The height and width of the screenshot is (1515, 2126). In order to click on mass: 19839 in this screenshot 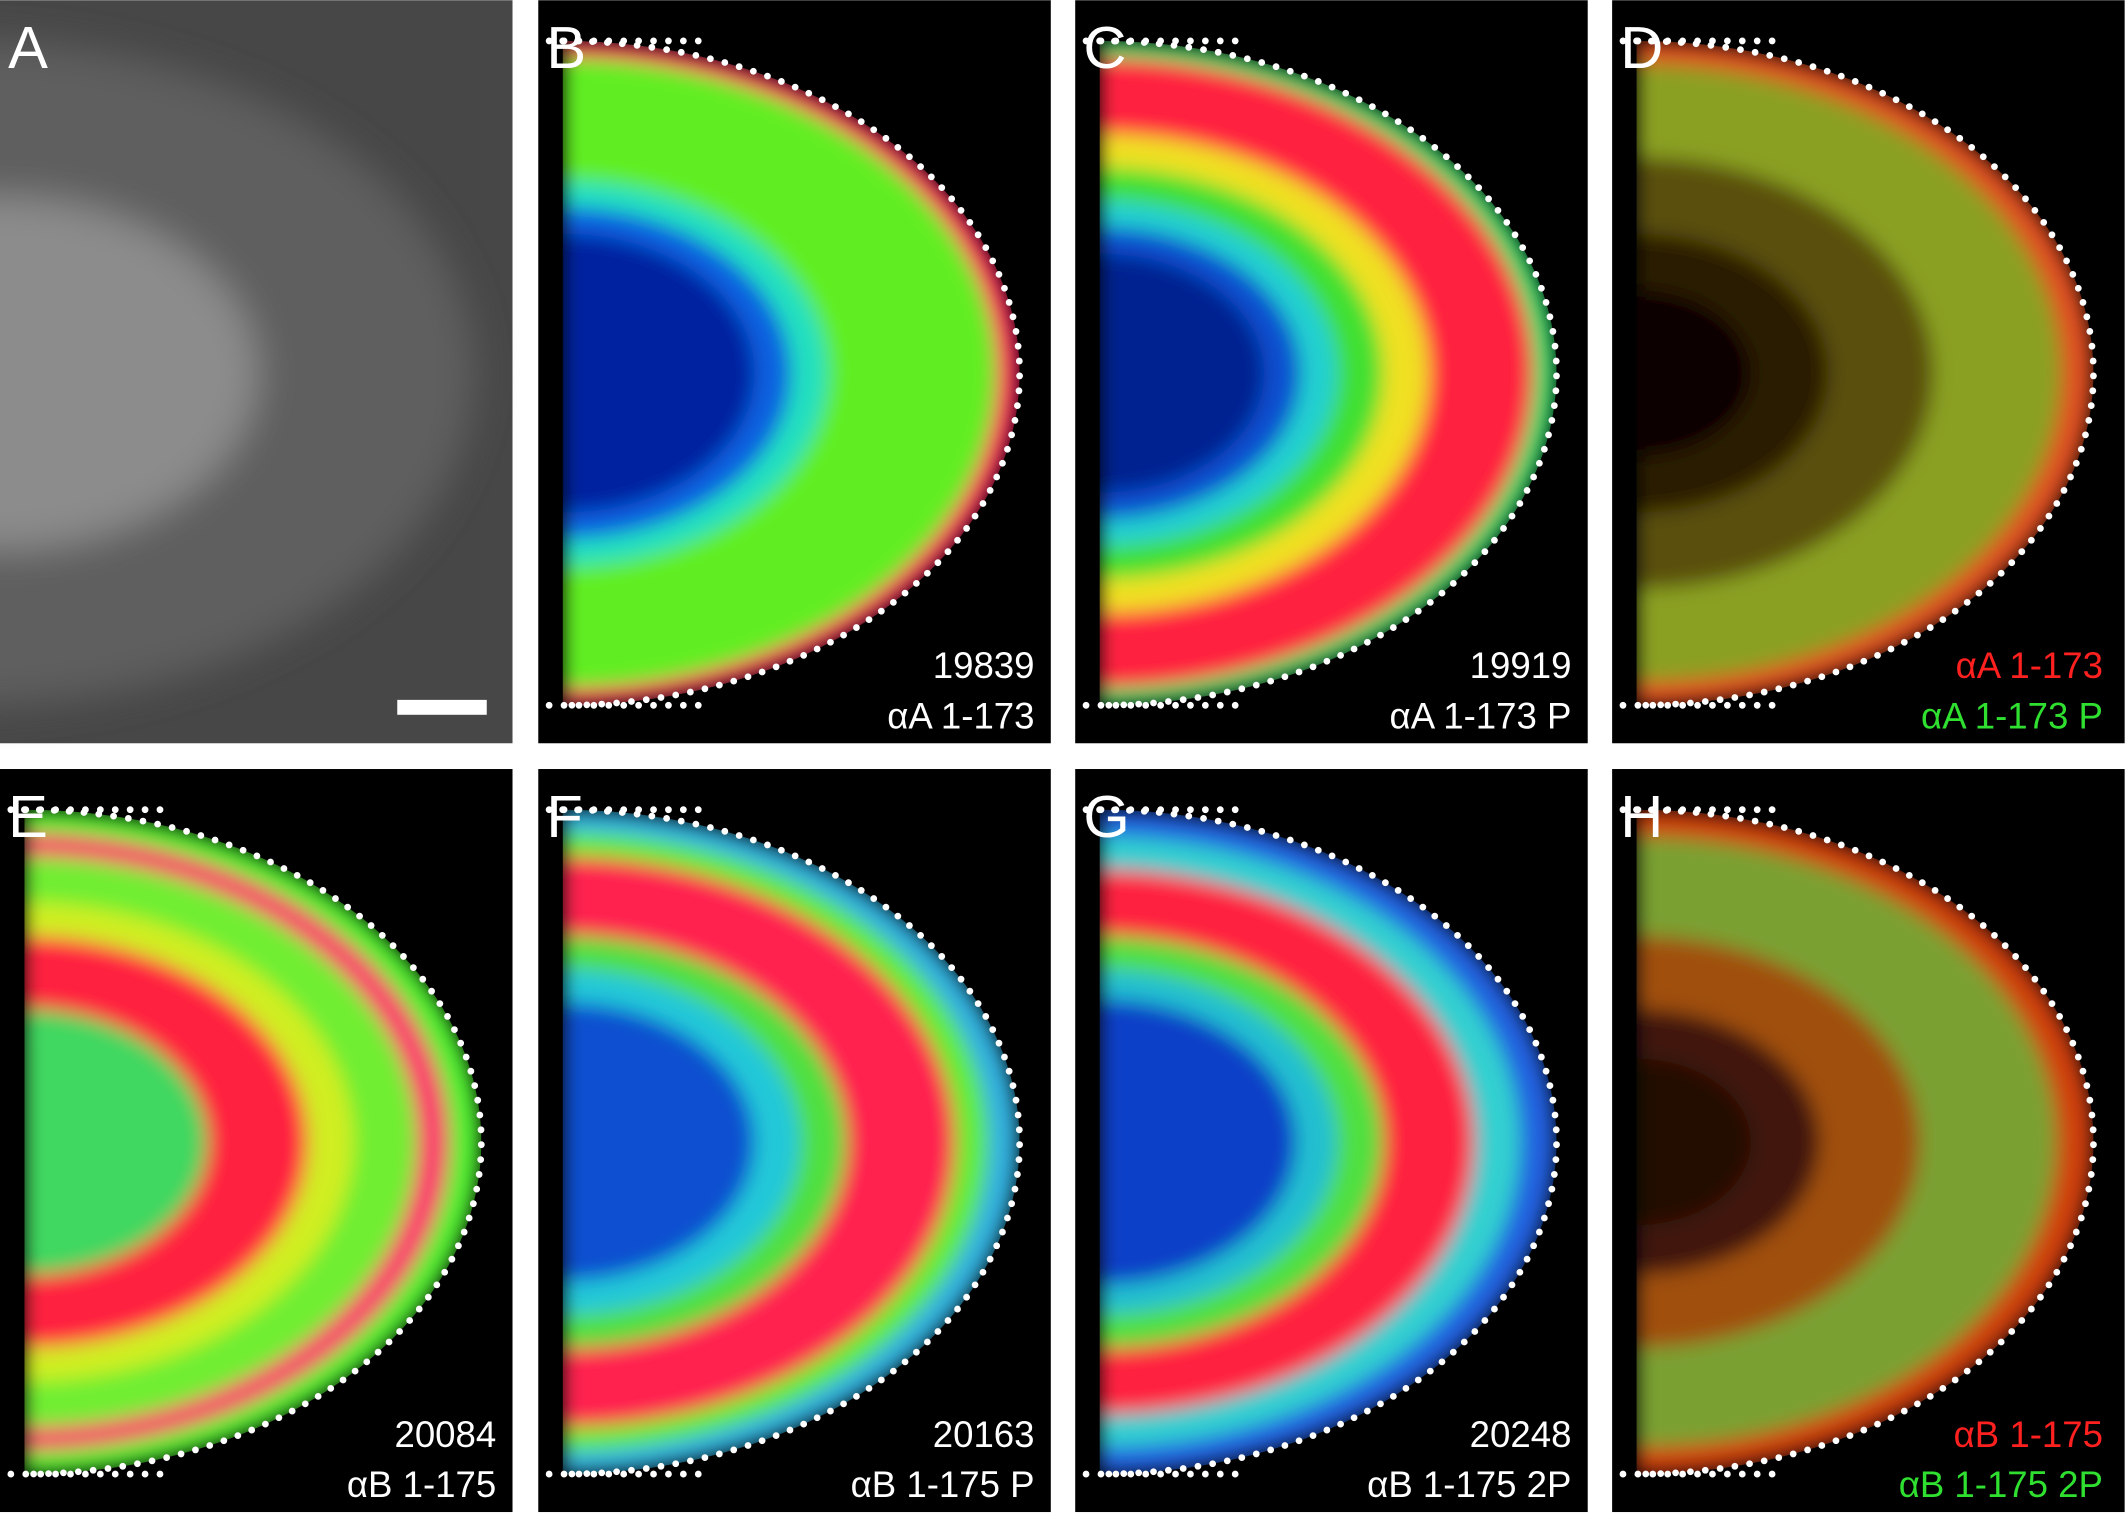, I will do `click(984, 665)`.